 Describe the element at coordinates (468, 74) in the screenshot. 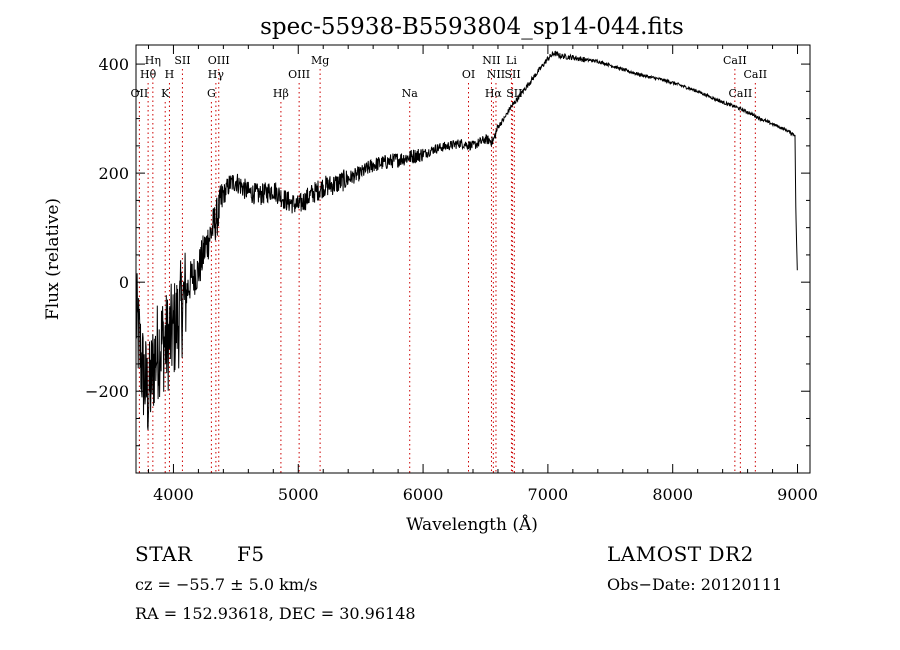

I see `line-label: OI` at that location.